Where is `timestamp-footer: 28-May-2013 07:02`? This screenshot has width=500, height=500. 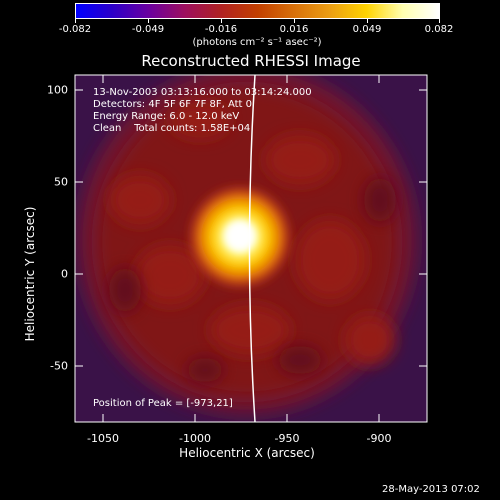
timestamp-footer: 28-May-2013 07:02 is located at coordinates (431, 489).